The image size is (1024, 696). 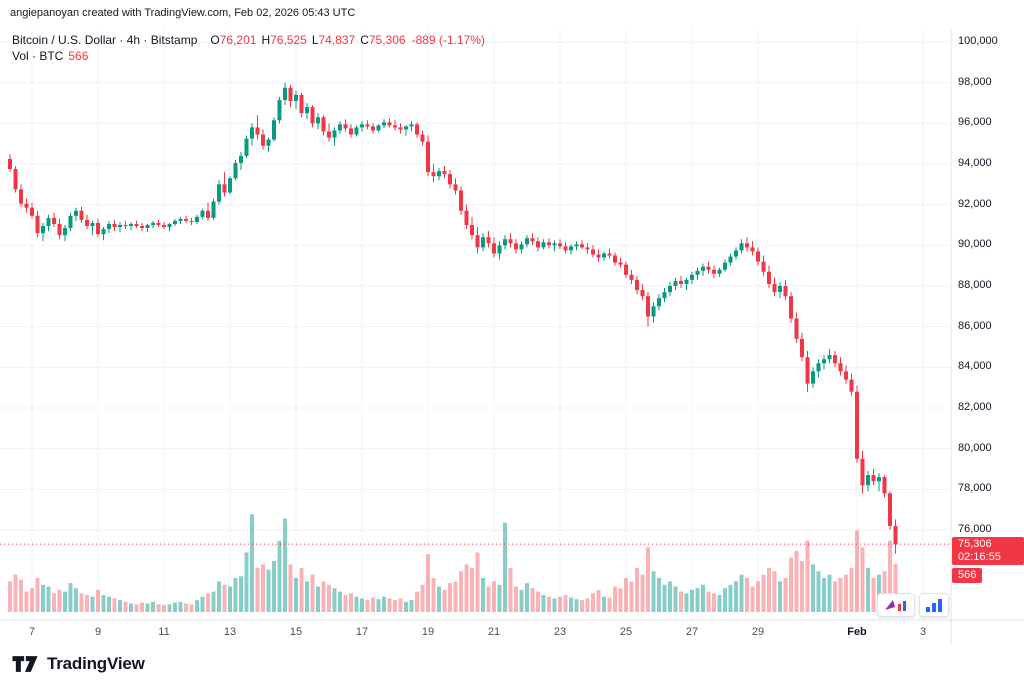 What do you see at coordinates (975, 528) in the screenshot?
I see `price-axis-label: 76,000` at bounding box center [975, 528].